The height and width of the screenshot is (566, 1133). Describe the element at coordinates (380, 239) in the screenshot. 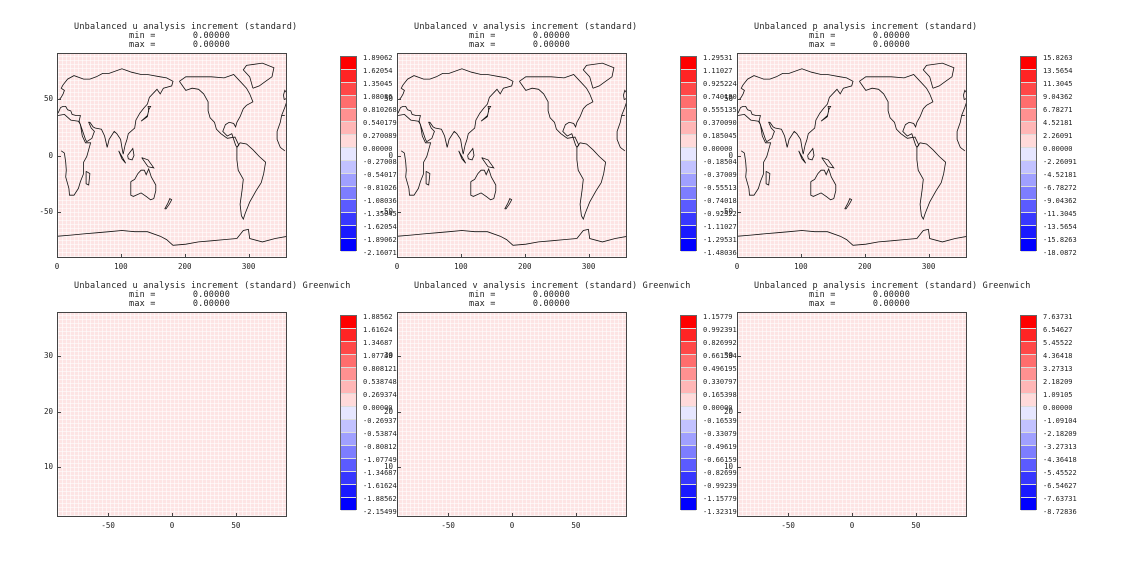

I see `colorbar-tick-label: -1.89062` at that location.